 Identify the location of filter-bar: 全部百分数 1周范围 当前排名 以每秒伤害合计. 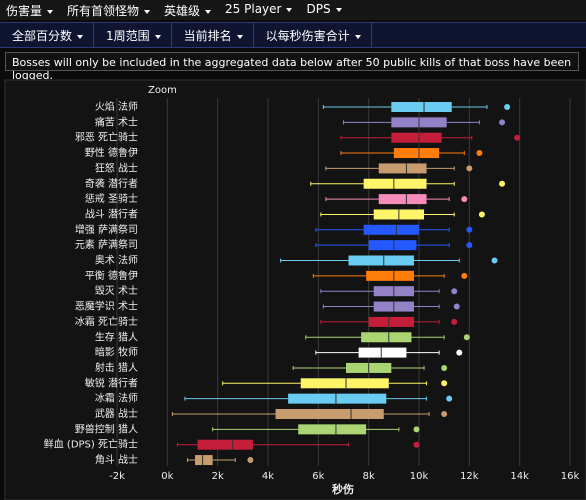
(293, 35).